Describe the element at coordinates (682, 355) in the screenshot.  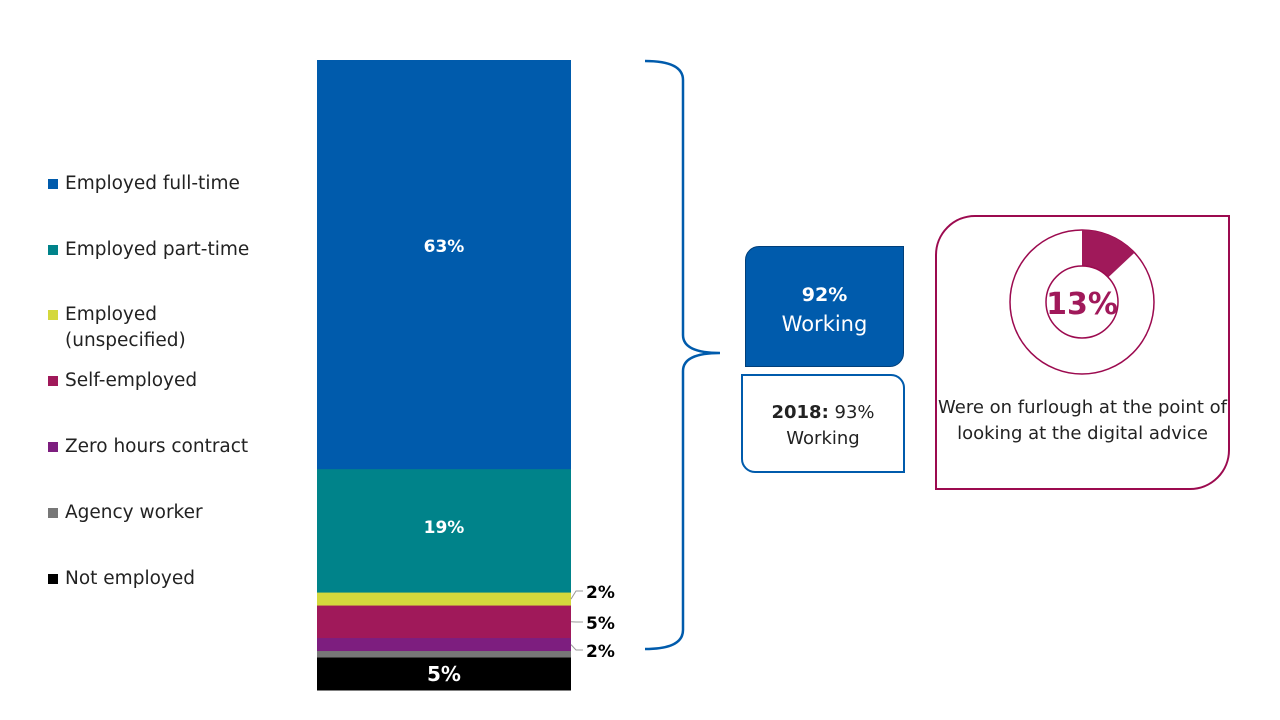
I see `bracket` at that location.